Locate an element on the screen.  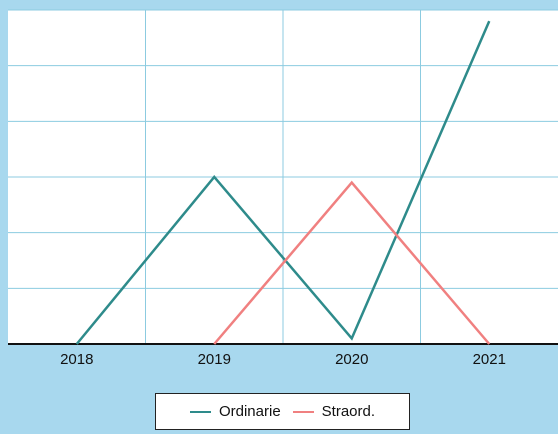
legend-item-straord: Straord. is located at coordinates (334, 411).